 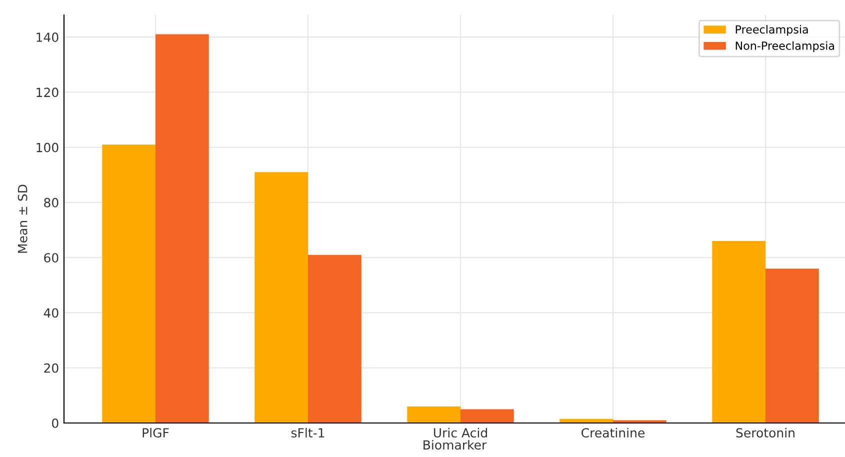 I want to click on y-axis-title: Mean ± SD, so click(x=23, y=218).